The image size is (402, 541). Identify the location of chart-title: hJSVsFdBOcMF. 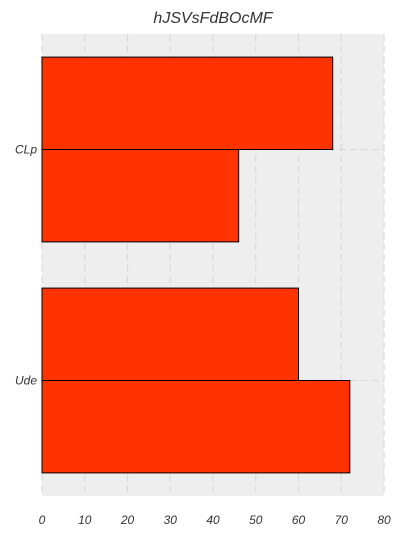
(213, 18).